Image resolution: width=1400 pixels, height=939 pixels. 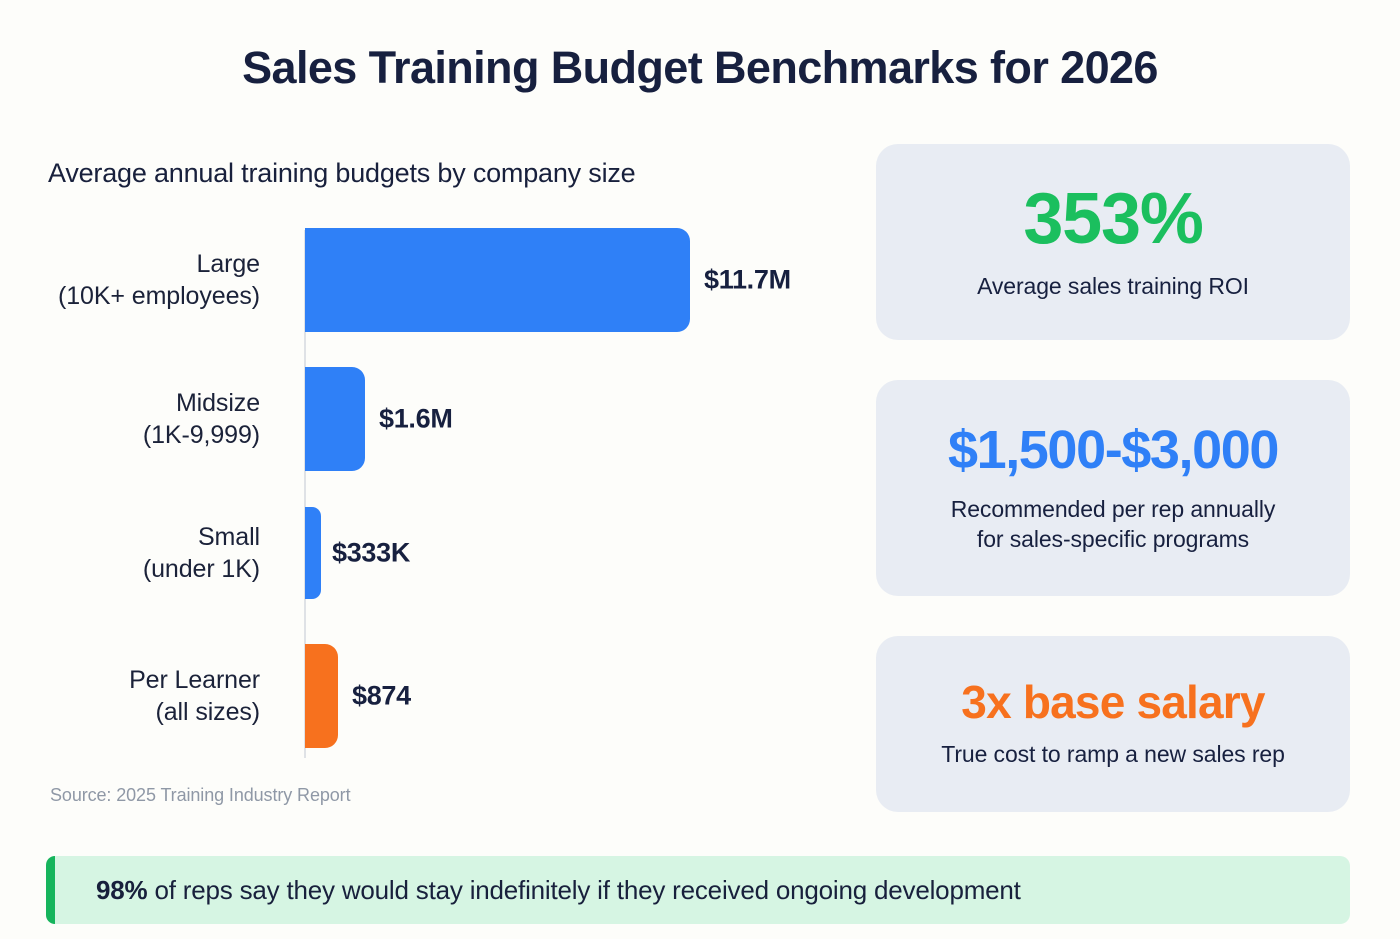 I want to click on bar-value-large: $11.7M, so click(x=747, y=279).